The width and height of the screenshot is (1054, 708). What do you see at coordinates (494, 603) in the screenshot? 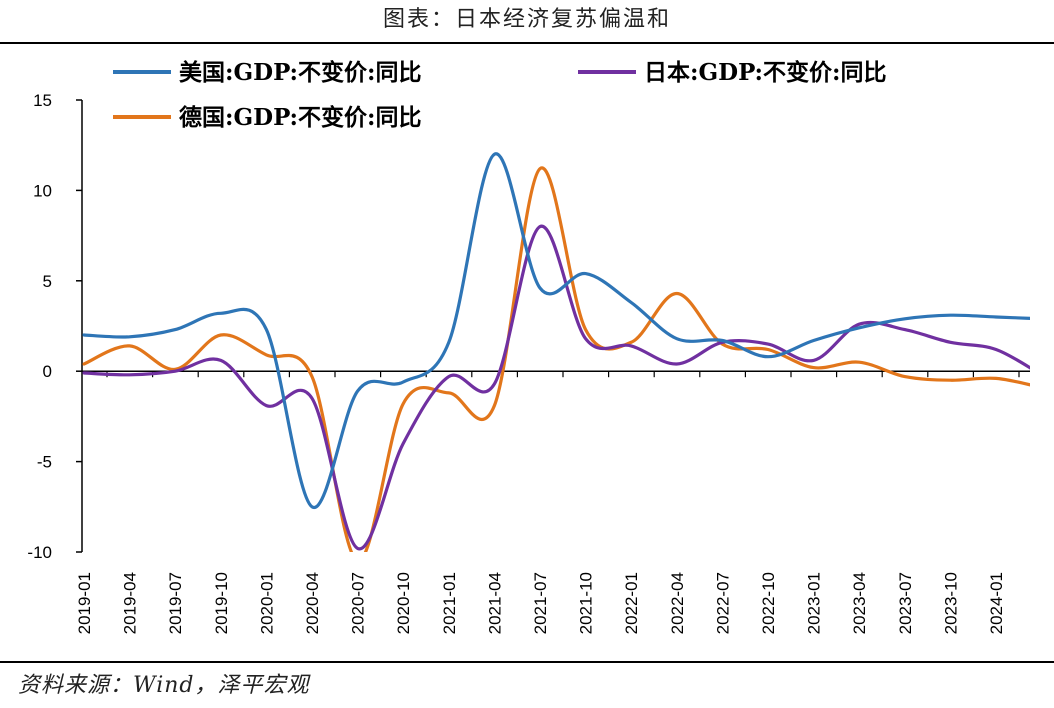
I see `x-tick-label: 2021-04` at bounding box center [494, 603].